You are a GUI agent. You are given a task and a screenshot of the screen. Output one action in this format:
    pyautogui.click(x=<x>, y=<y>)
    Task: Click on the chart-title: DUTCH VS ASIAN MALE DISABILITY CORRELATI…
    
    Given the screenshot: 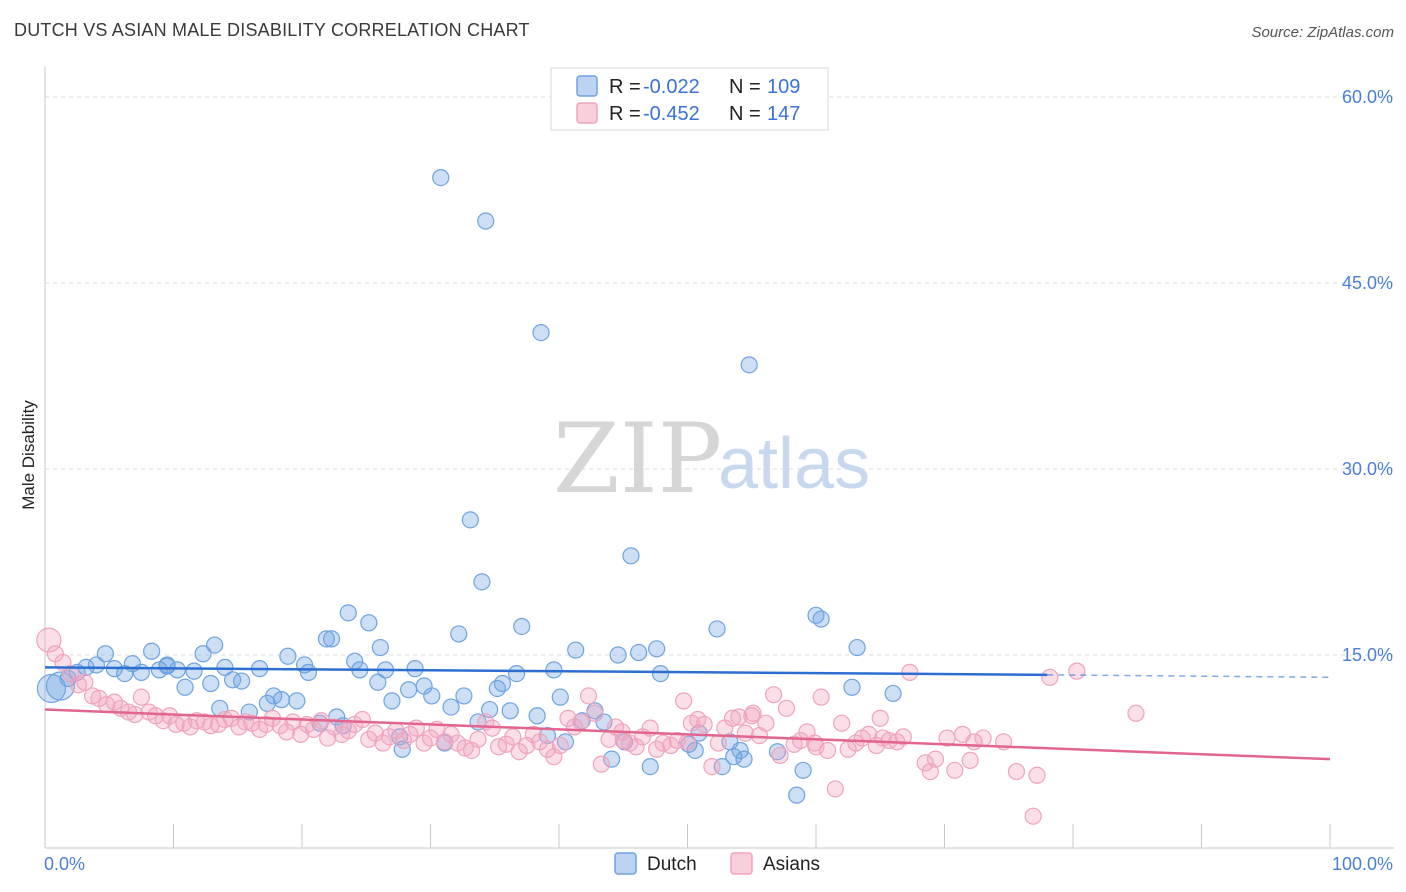 What is the action you would take?
    pyautogui.click(x=272, y=30)
    